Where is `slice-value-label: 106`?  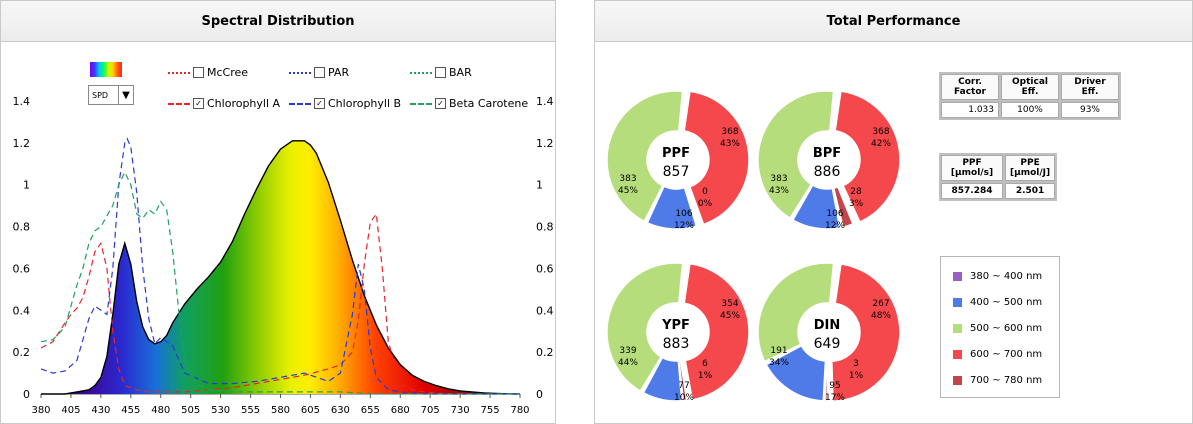 slice-value-label: 106 is located at coordinates (683, 214).